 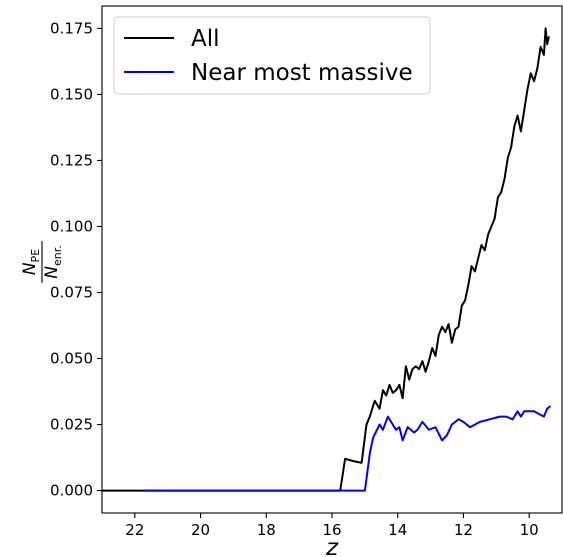 I want to click on x-axis-title: z, so click(x=332, y=546).